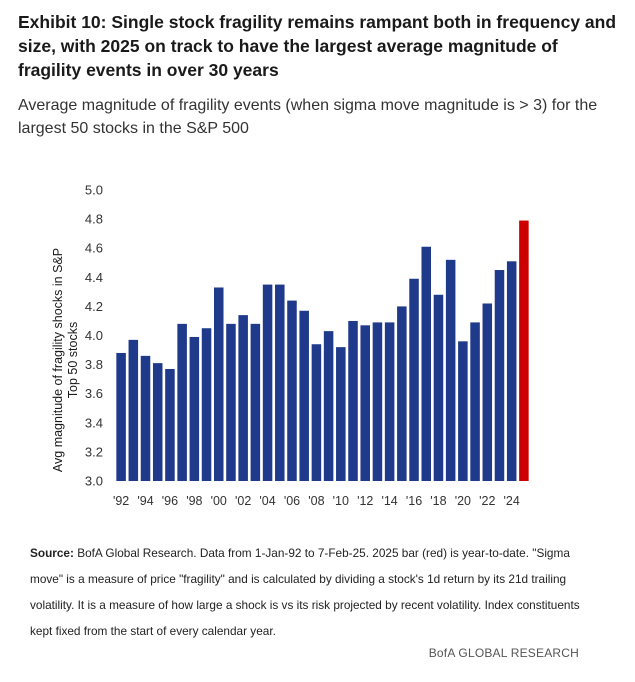 Image resolution: width=635 pixels, height=682 pixels. Describe the element at coordinates (267, 382) in the screenshot. I see `bar-2004` at that location.